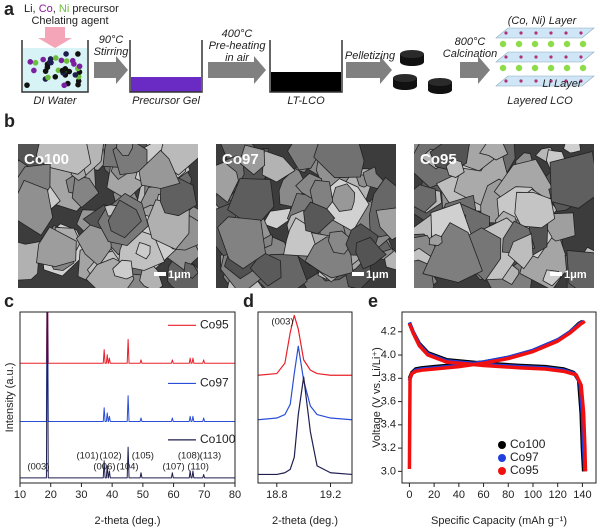  What do you see at coordinates (558, 495) in the screenshot?
I see `x-tick-label: 120` at bounding box center [558, 495].